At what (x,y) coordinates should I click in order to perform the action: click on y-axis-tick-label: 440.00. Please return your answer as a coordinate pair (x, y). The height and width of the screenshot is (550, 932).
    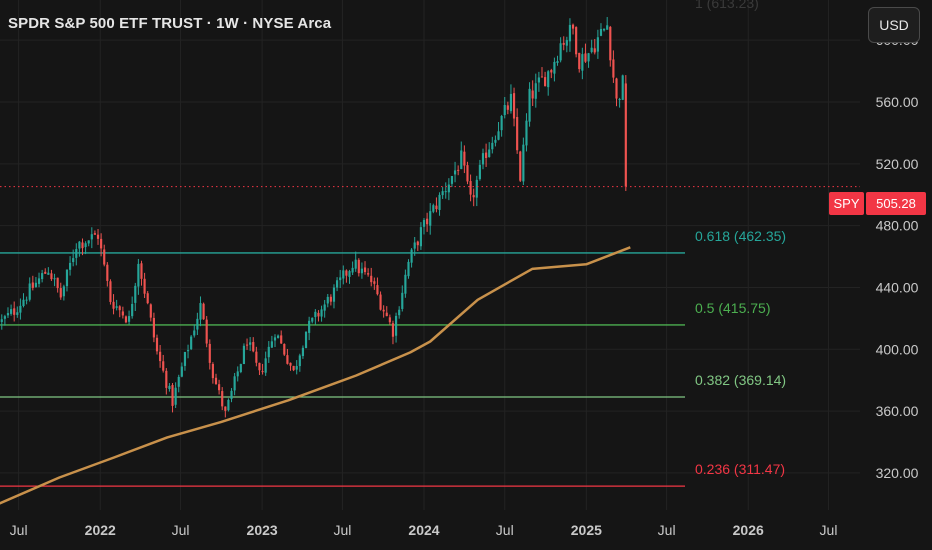
    Looking at the image, I should click on (897, 287).